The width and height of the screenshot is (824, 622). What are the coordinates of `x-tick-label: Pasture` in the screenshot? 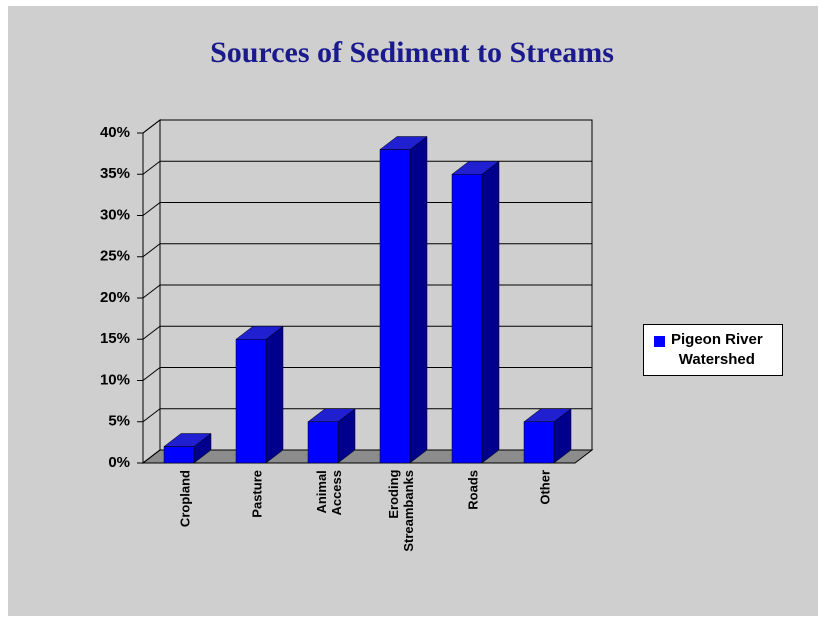 It's located at (257, 494).